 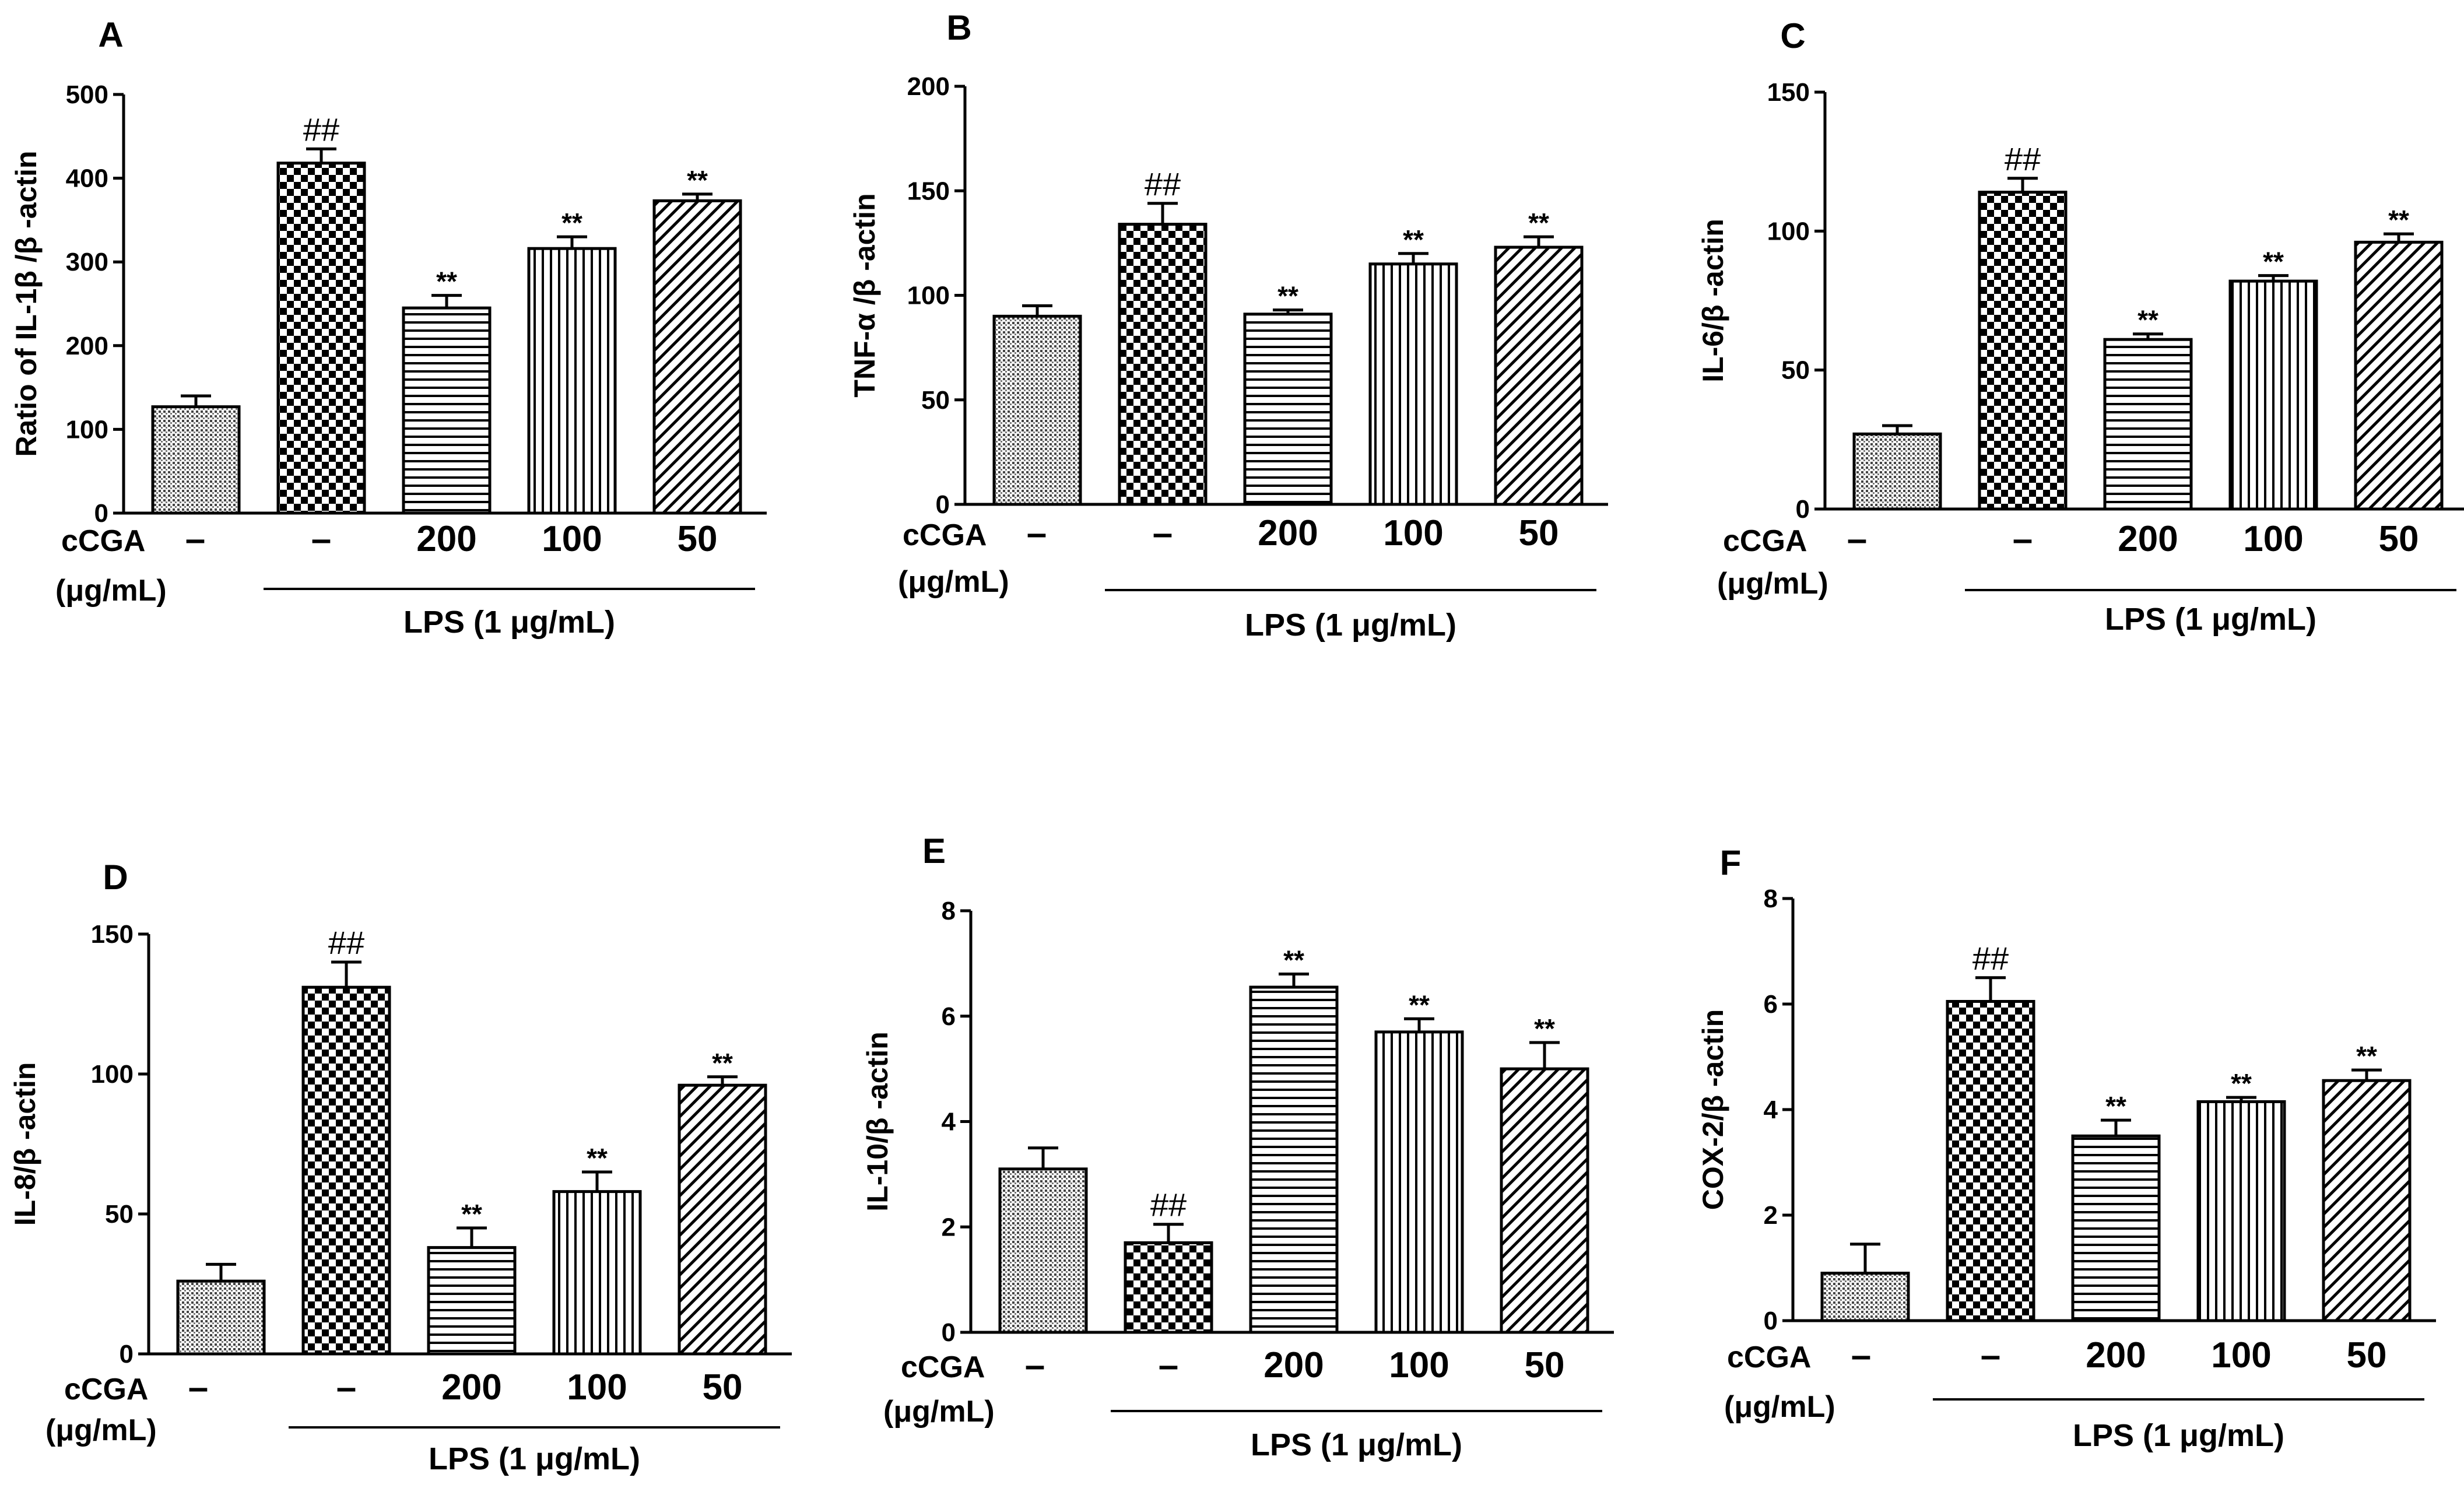 What do you see at coordinates (1793, 35) in the screenshot?
I see `panel-label: C` at bounding box center [1793, 35].